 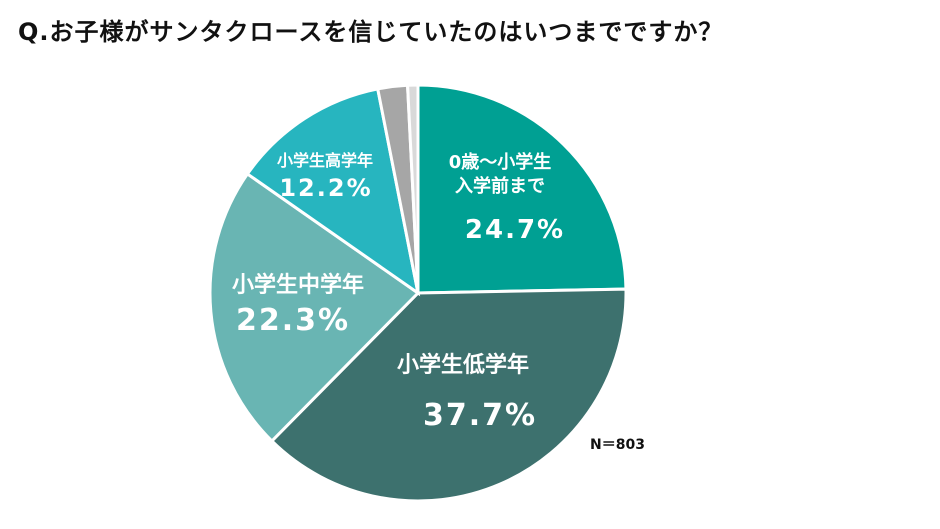 What do you see at coordinates (500, 186) in the screenshot?
I see `slice-label: 入学前まで` at bounding box center [500, 186].